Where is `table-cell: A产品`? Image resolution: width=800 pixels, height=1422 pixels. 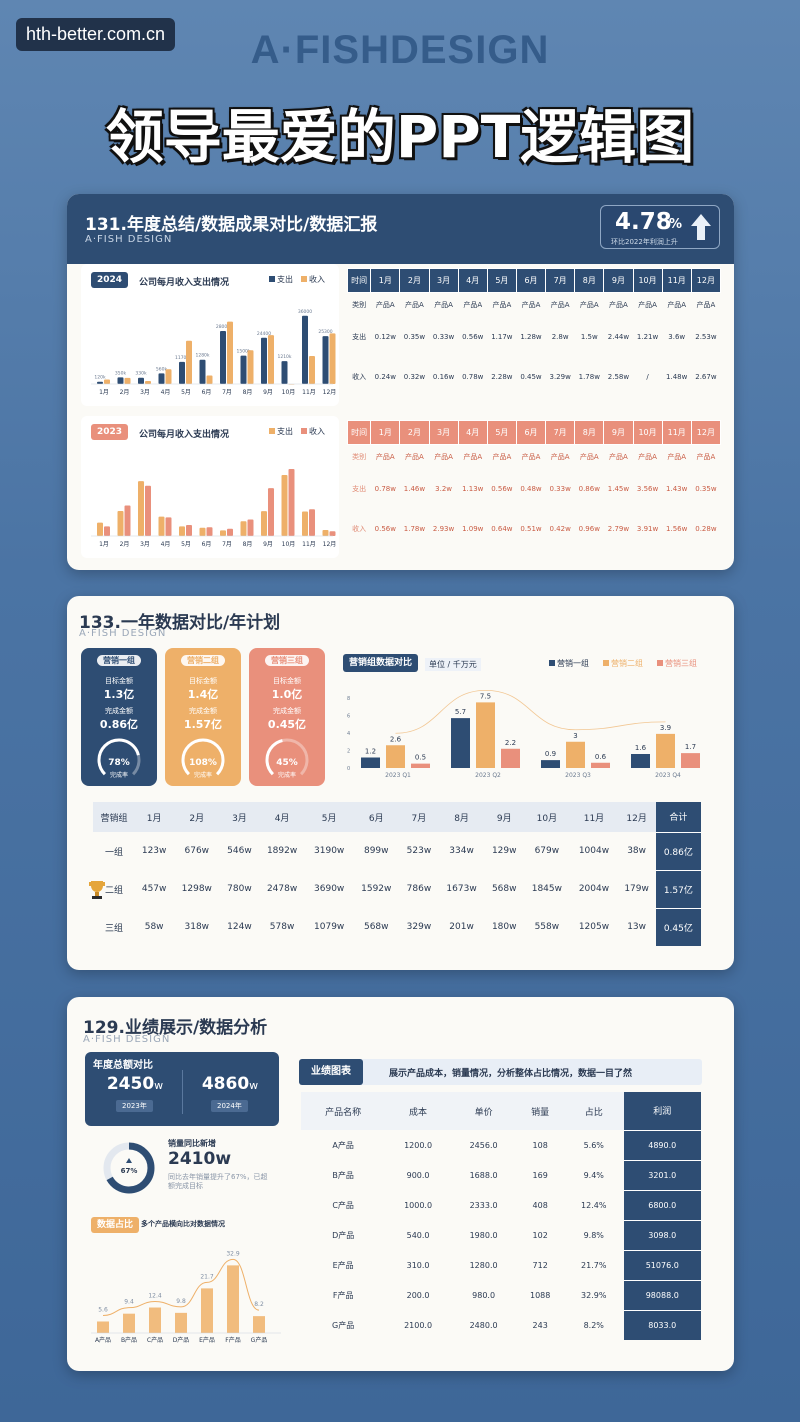
table-cell: A产品 is located at coordinates (343, 1145).